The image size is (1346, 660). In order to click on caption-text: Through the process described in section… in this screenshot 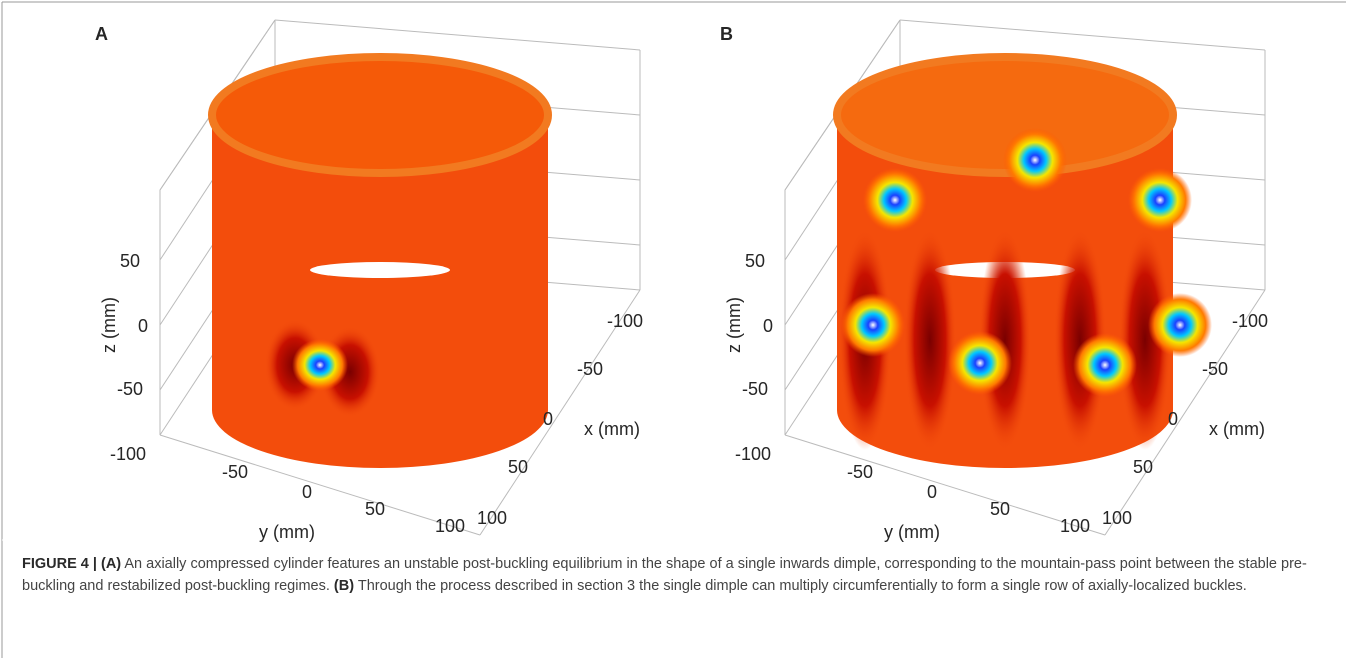, I will do `click(802, 586)`.